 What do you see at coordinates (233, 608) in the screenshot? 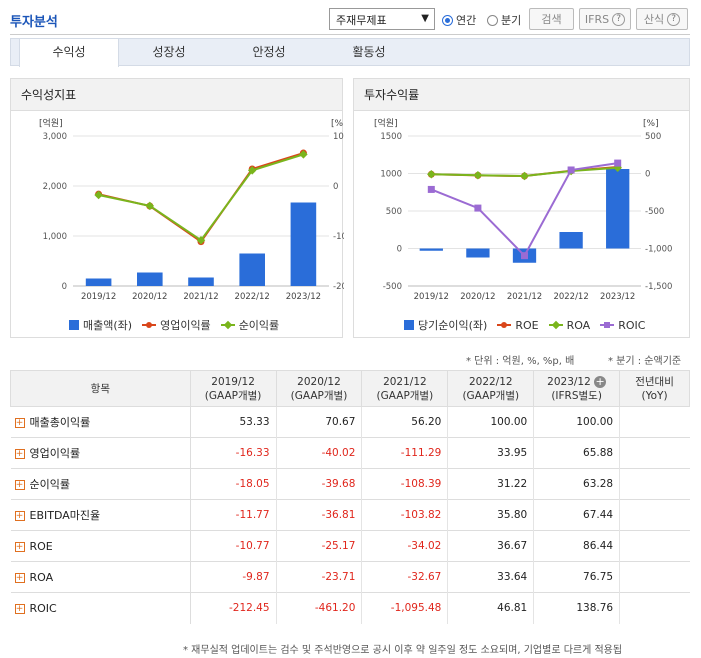
I see `table-cell: -212.45` at bounding box center [233, 608].